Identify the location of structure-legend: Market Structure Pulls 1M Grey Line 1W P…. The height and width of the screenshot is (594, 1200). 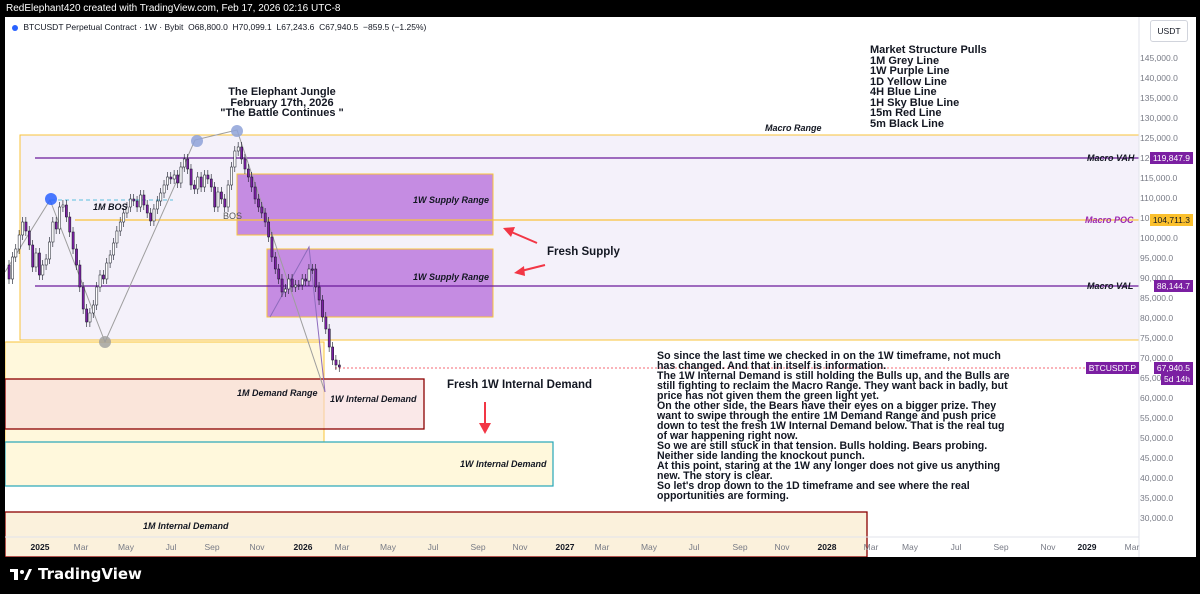
(928, 87).